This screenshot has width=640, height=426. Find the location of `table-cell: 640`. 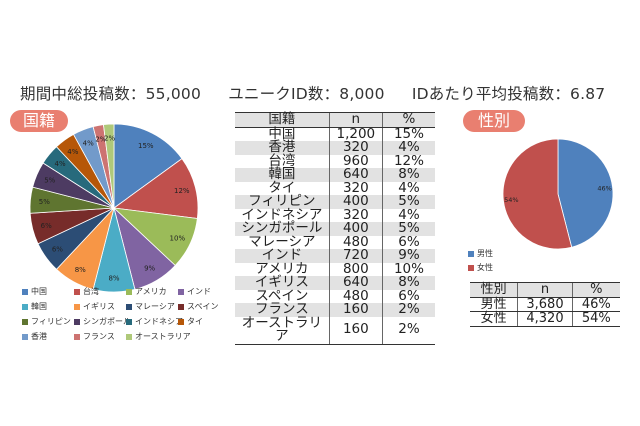

table-cell: 640 is located at coordinates (355, 174).